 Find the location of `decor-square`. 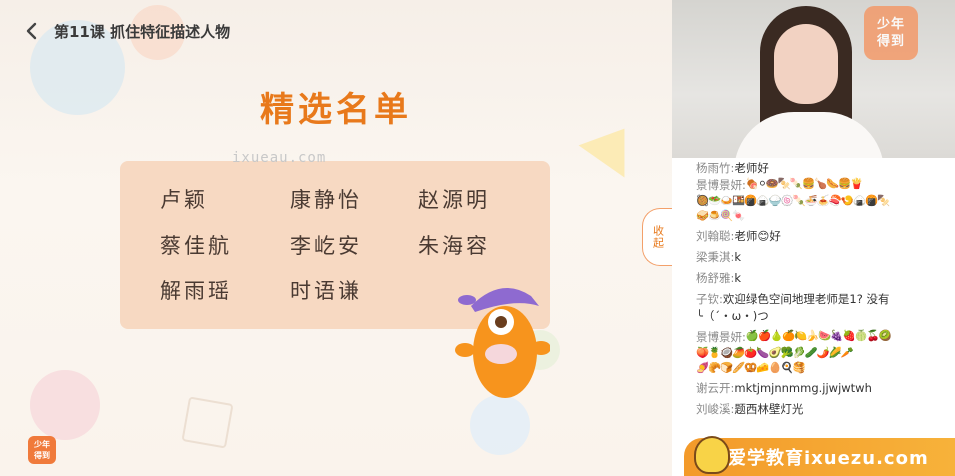

decor-square is located at coordinates (207, 422).